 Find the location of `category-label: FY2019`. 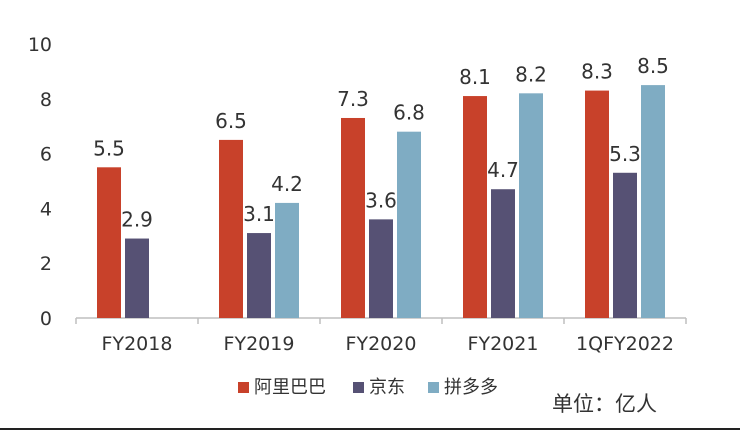

category-label: FY2019 is located at coordinates (259, 344).